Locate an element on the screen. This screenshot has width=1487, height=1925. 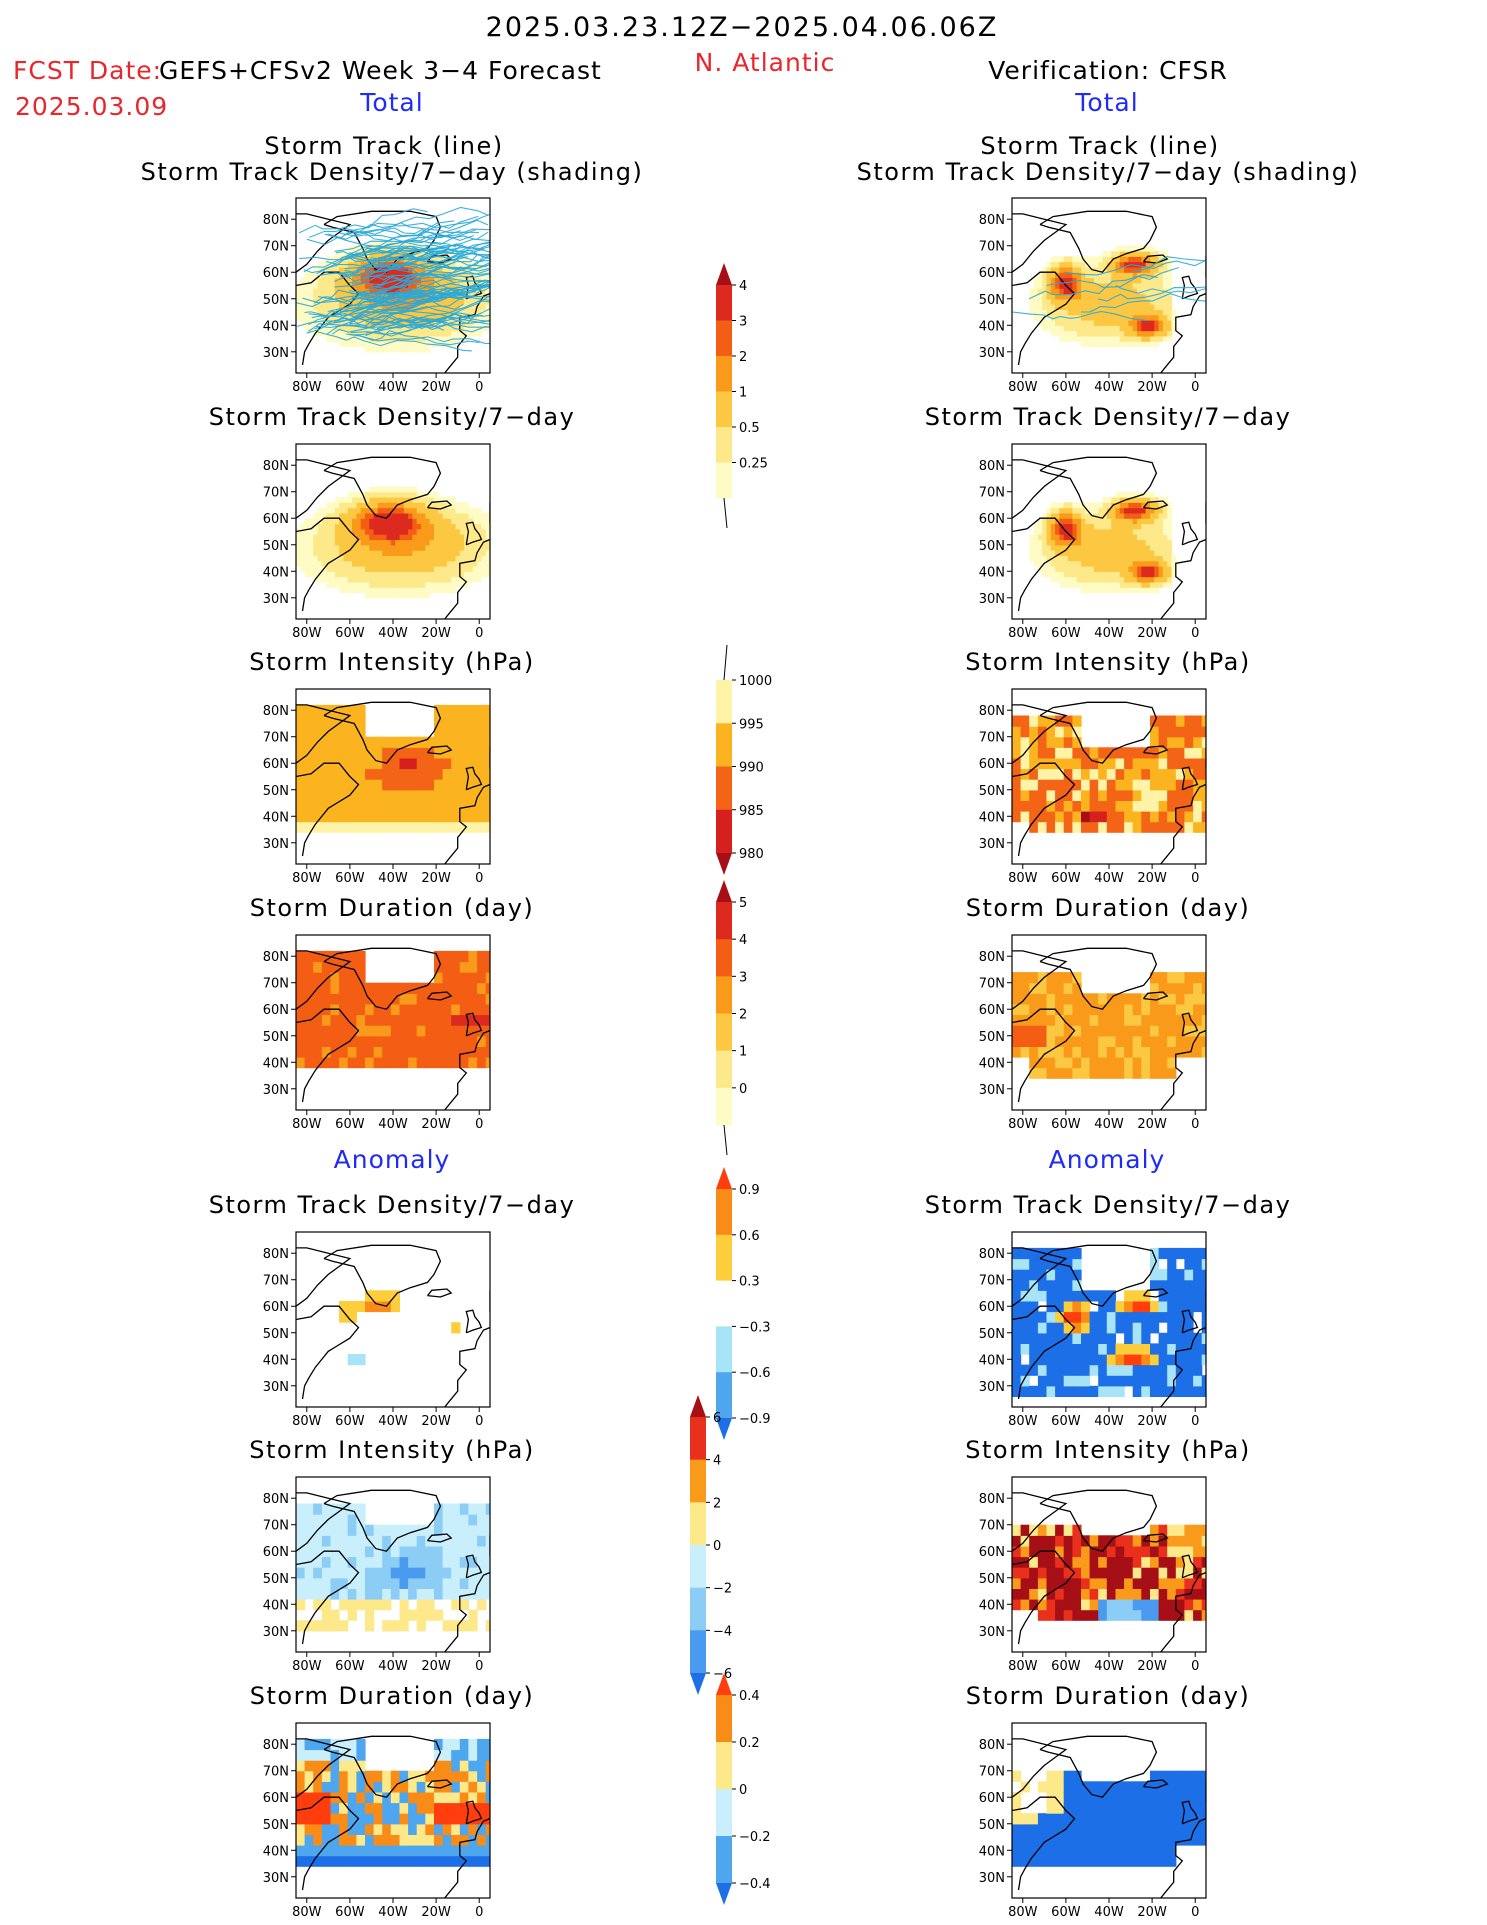
lon-tick-label: 60W is located at coordinates (350, 878).